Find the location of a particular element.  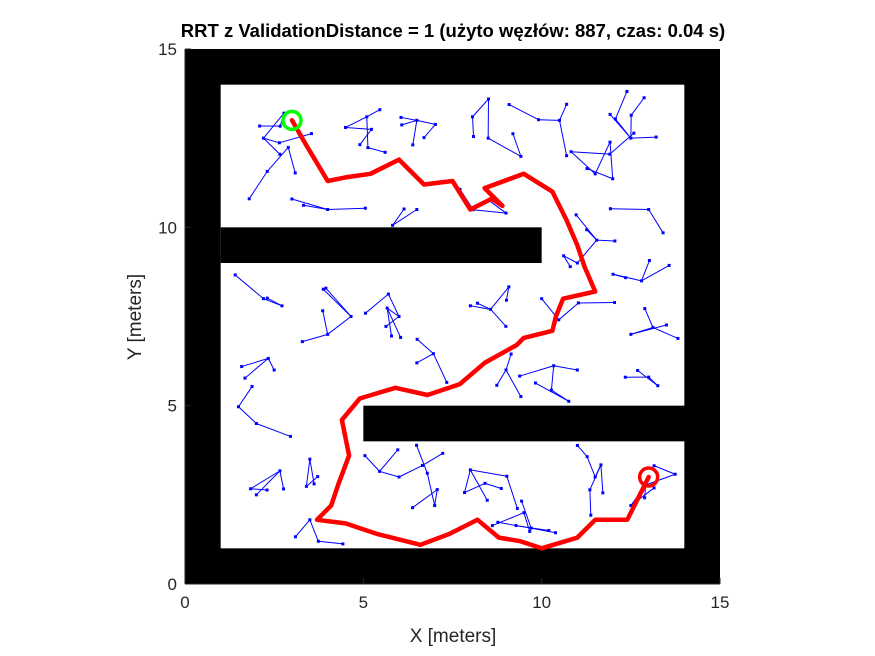

x-tick-label: 0 is located at coordinates (184, 602).